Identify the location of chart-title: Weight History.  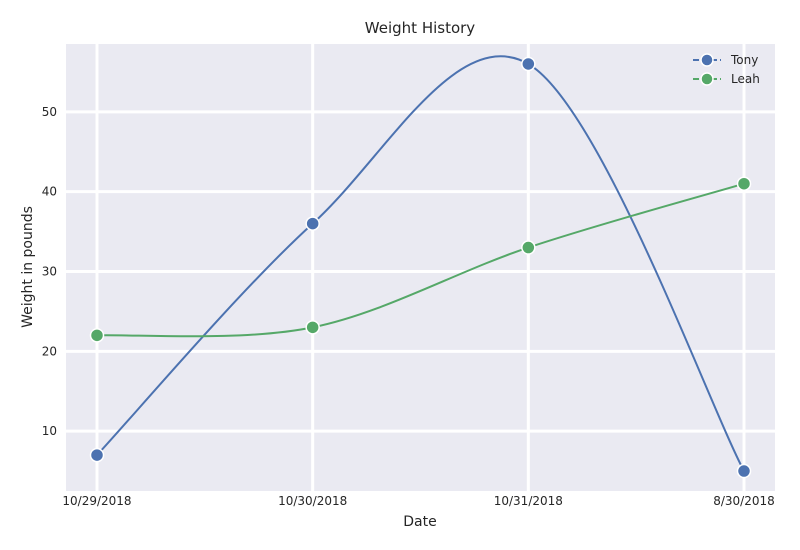
(420, 28).